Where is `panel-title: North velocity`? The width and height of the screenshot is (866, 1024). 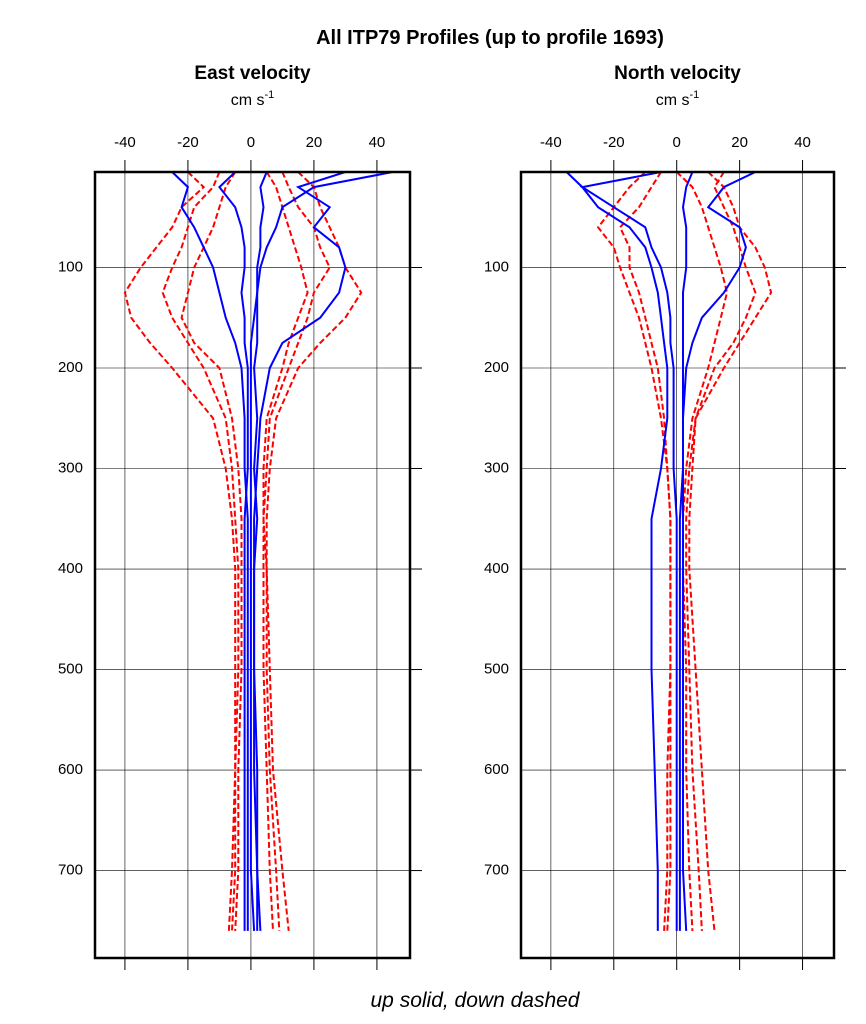 panel-title: North velocity is located at coordinates (677, 73).